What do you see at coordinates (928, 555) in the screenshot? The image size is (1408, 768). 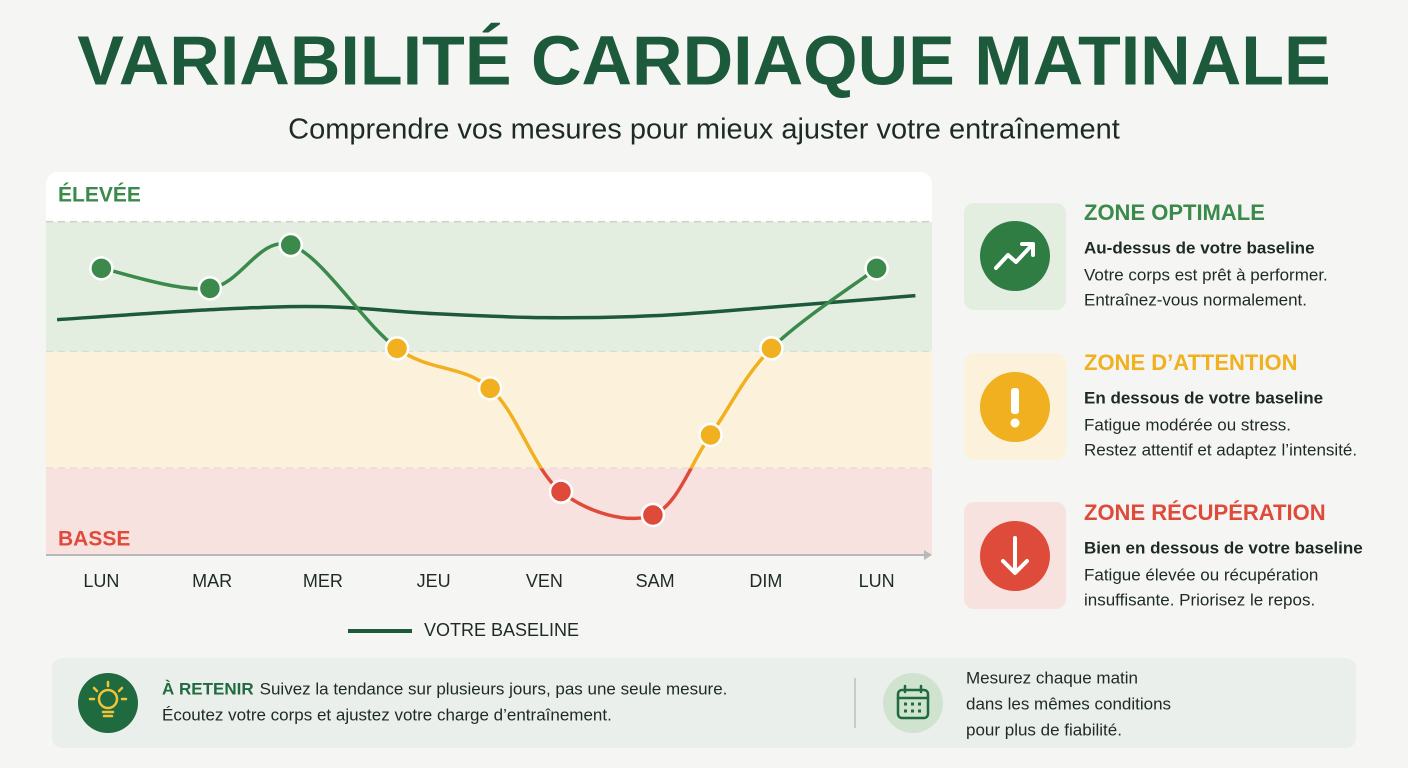 I see `x-axis-arrow` at bounding box center [928, 555].